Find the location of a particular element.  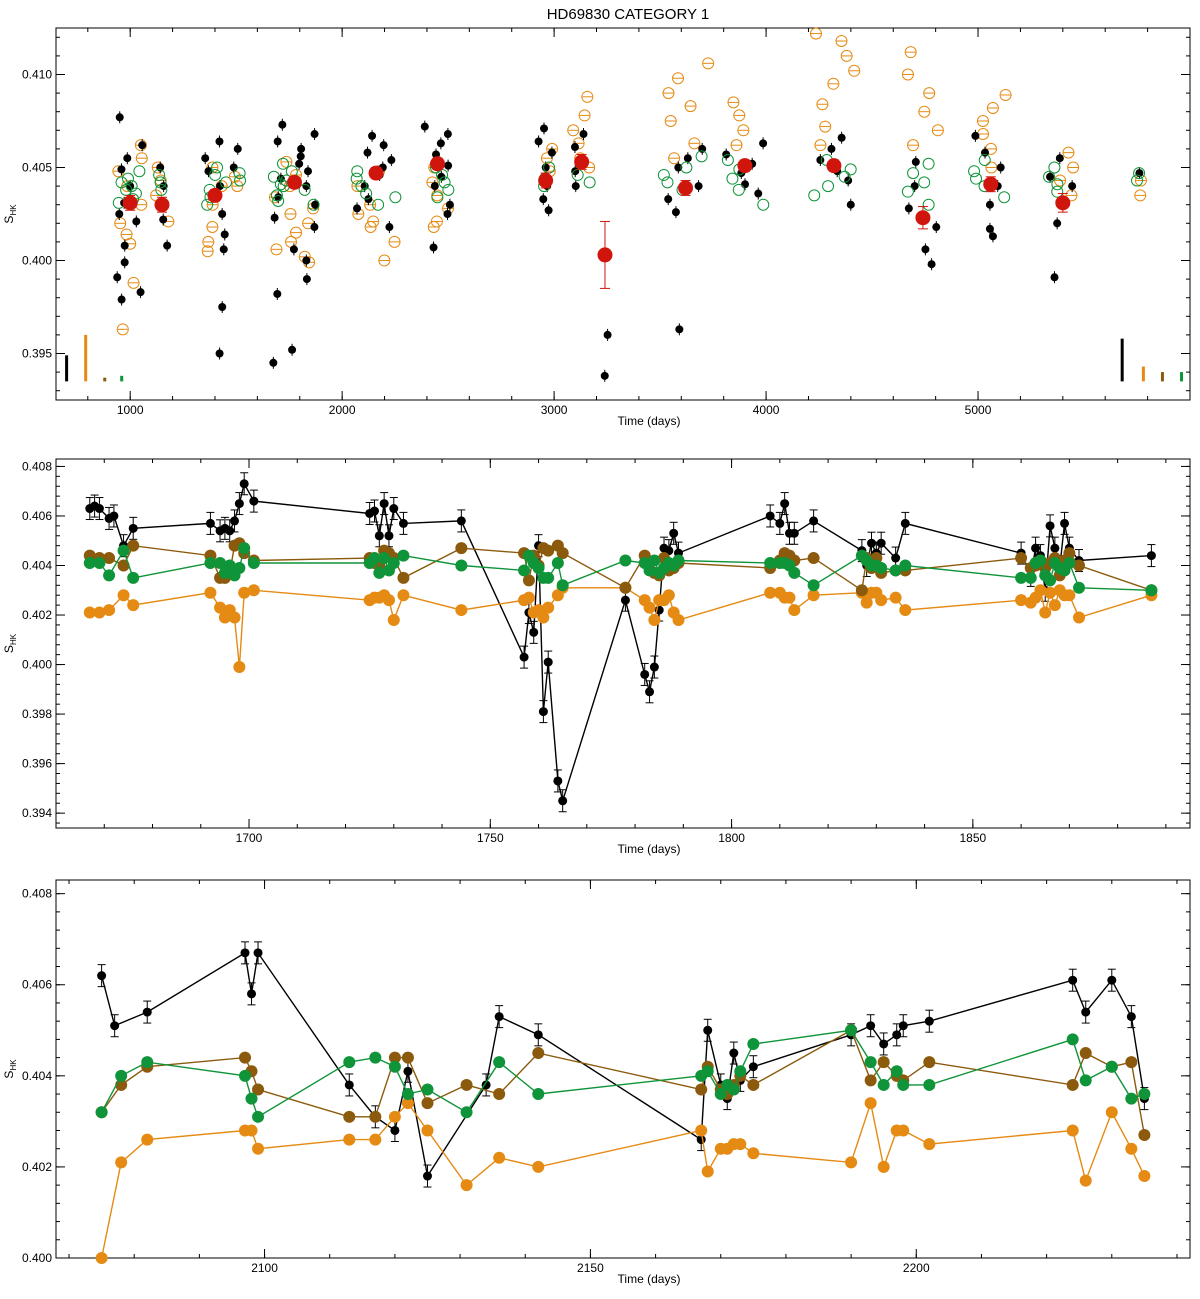

x-tick-label: 1700 is located at coordinates (249, 838).